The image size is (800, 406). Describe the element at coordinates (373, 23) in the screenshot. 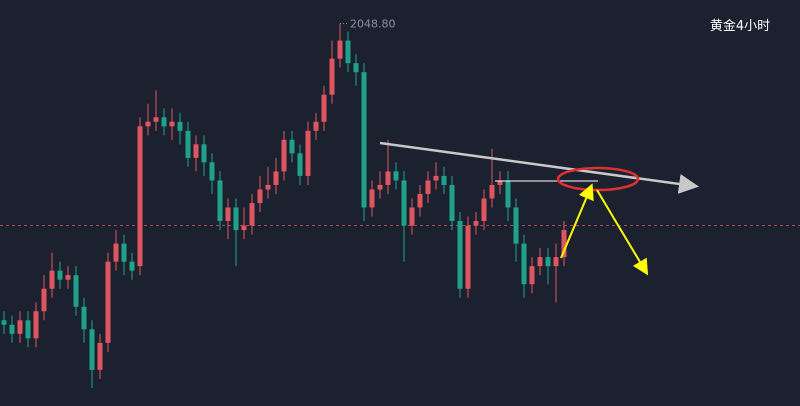

I see `high-label: 2048.80` at that location.